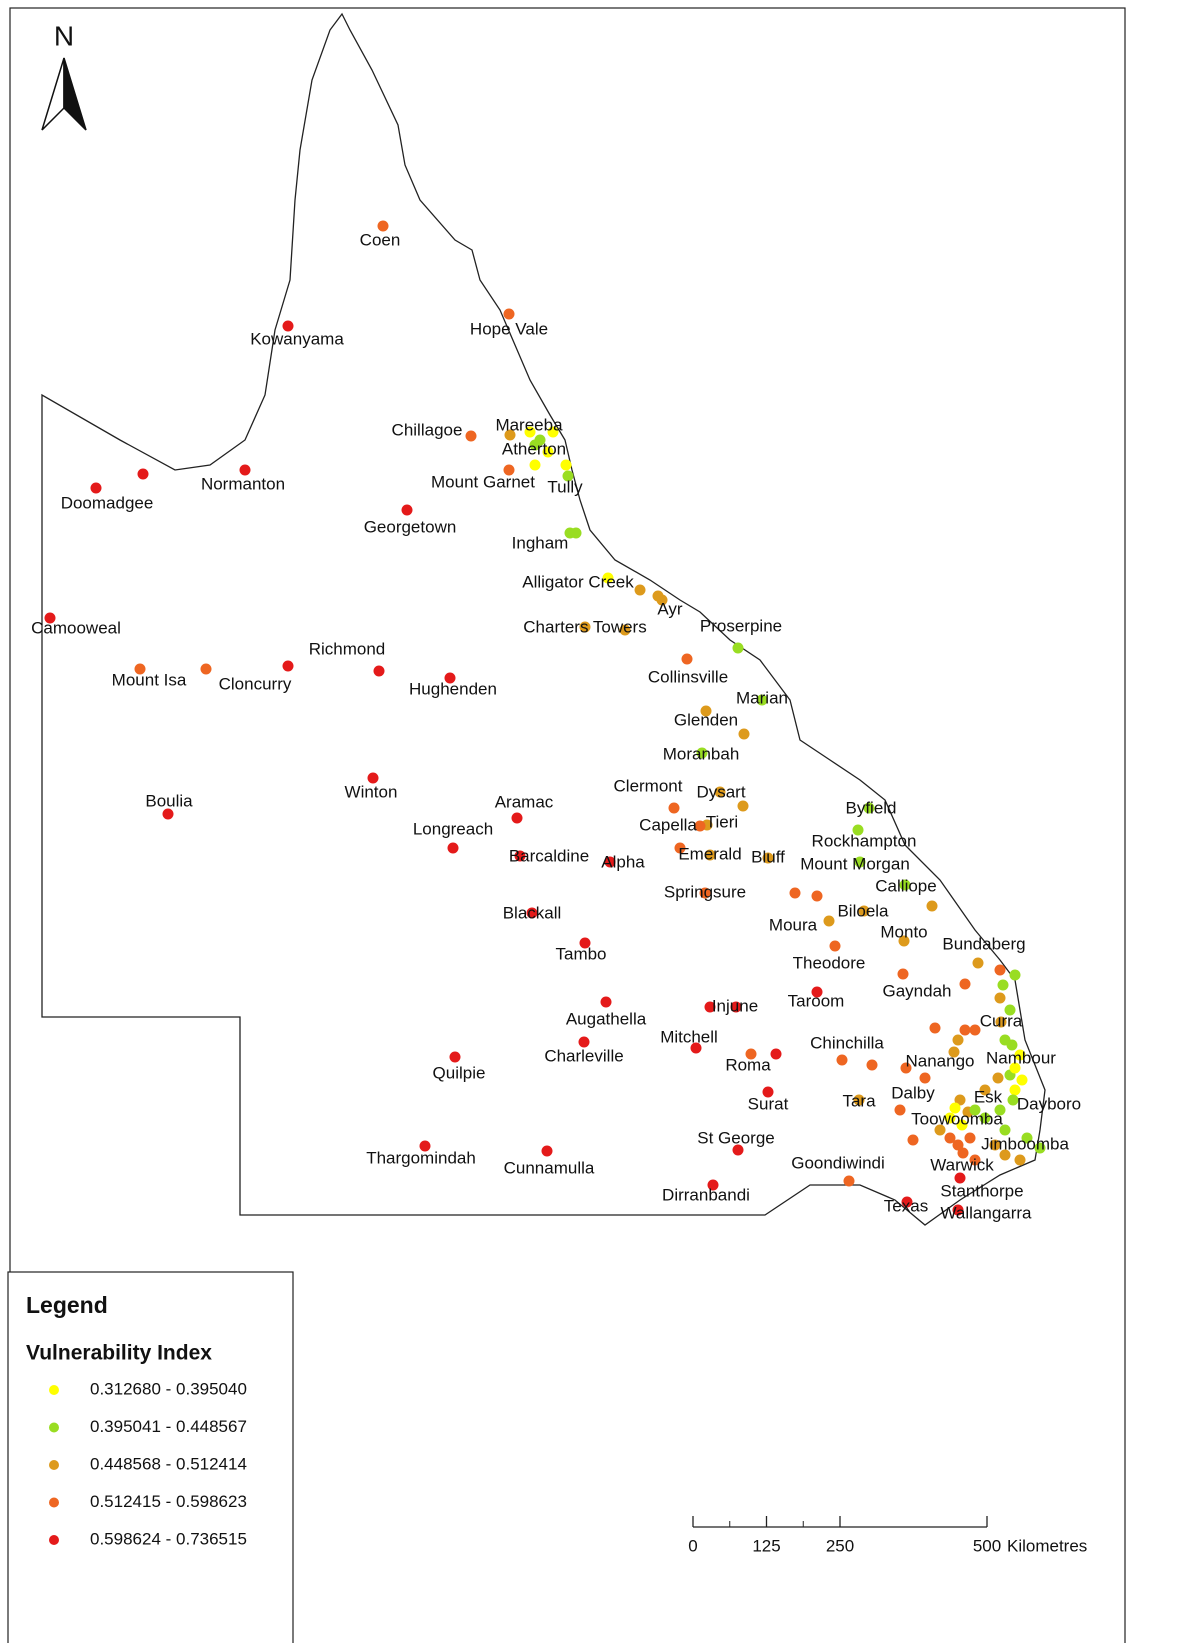 This screenshot has height=1643, width=1179. What do you see at coordinates (549, 1167) in the screenshot?
I see `place-label: Cunnamulla` at bounding box center [549, 1167].